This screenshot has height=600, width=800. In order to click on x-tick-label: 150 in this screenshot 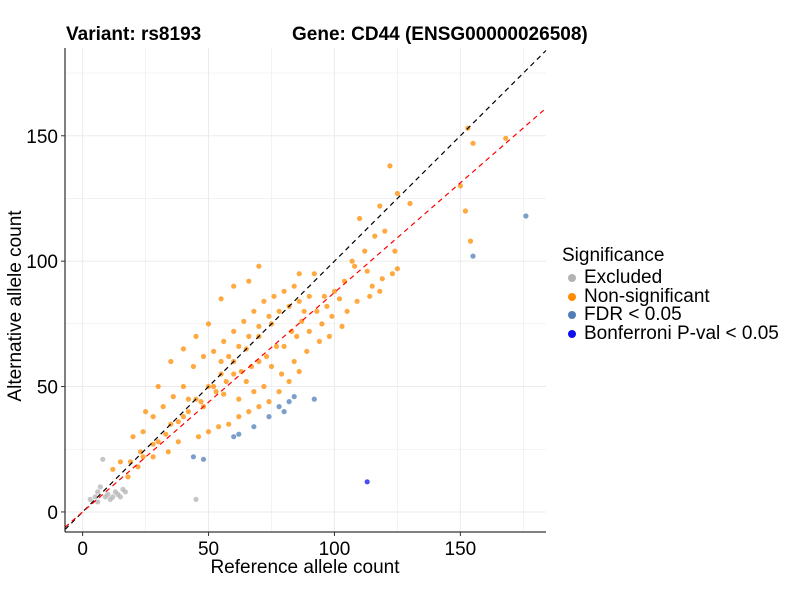, I will do `click(461, 549)`.